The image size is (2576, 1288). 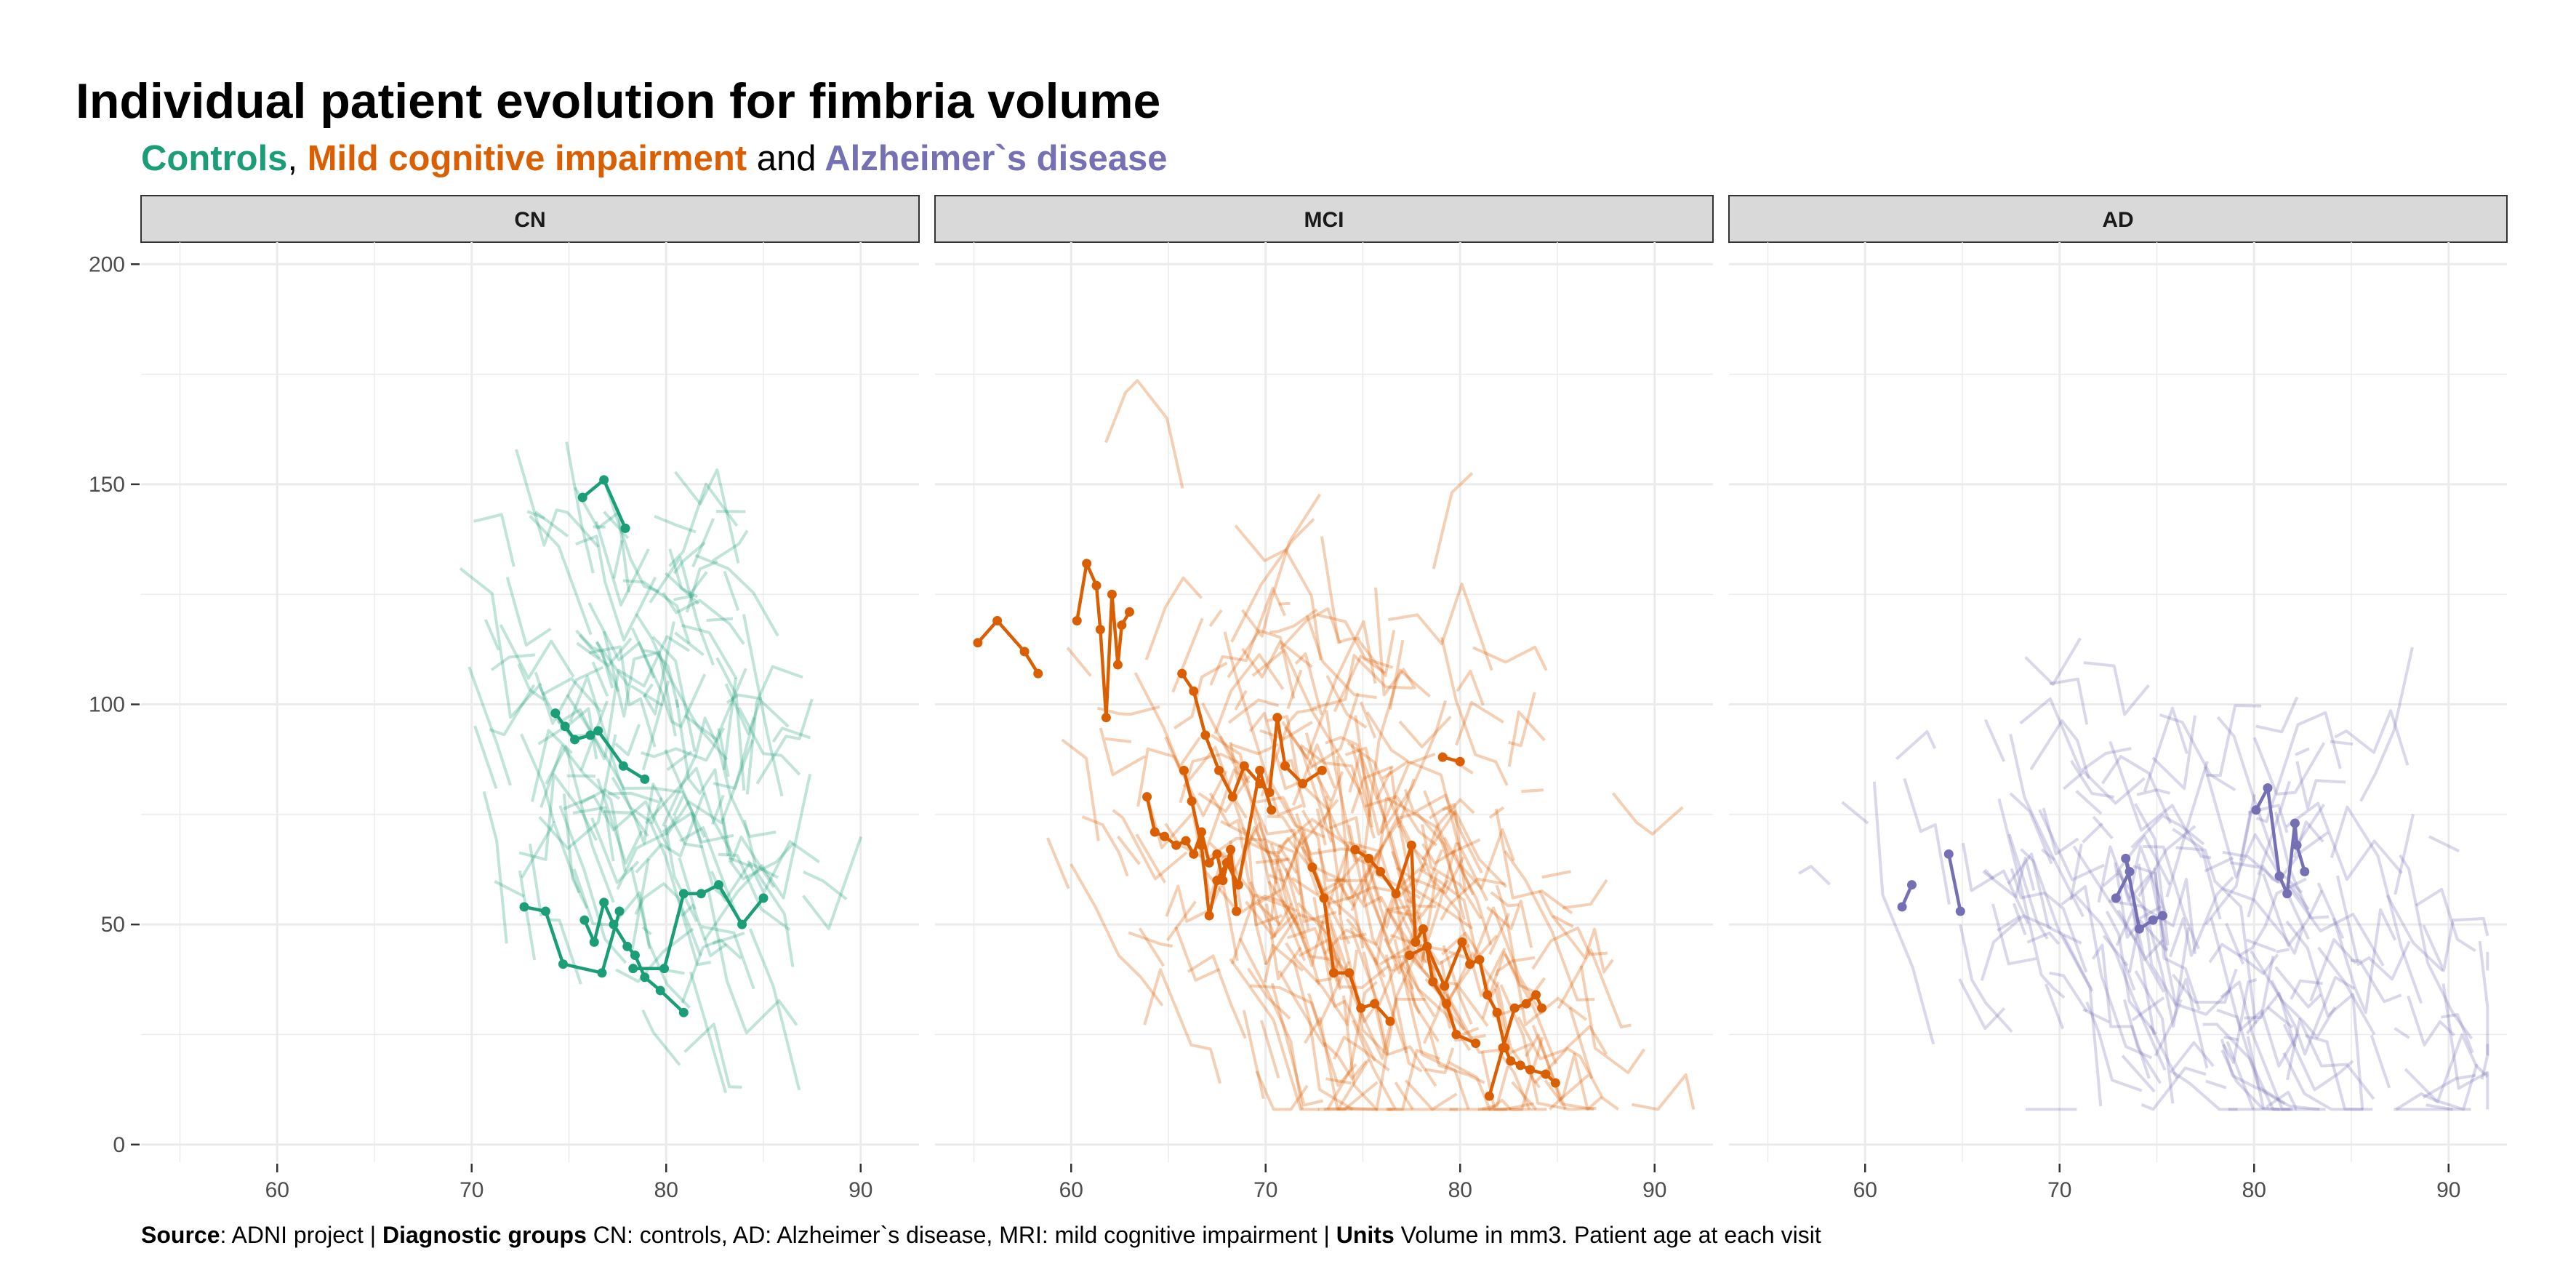 I want to click on x-tick-label: 60, so click(x=1865, y=1190).